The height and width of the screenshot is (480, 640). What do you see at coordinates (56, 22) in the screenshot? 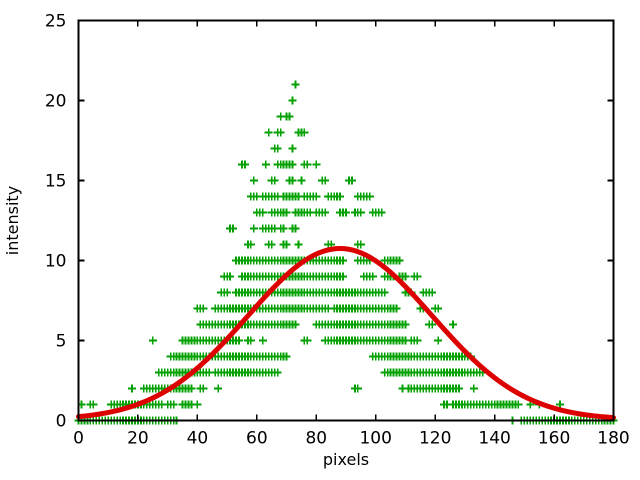
I see `y-tick-label: 25` at bounding box center [56, 22].